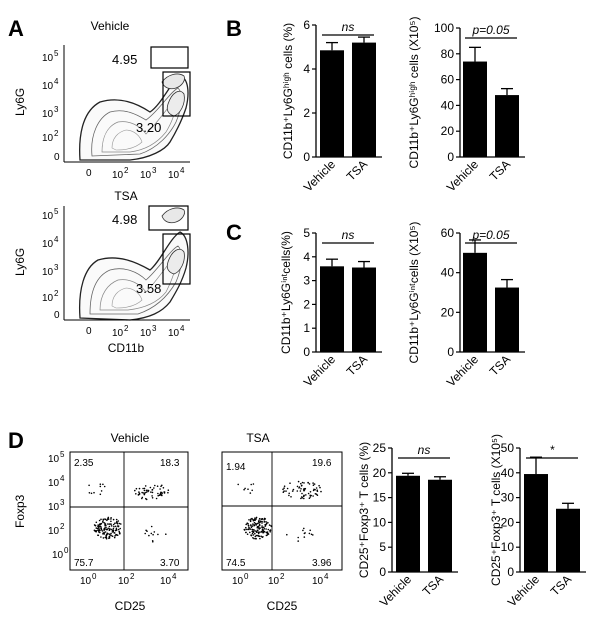  Describe the element at coordinates (84, 463) in the screenshot. I see `quadrant-upper-left: 2.35` at that location.